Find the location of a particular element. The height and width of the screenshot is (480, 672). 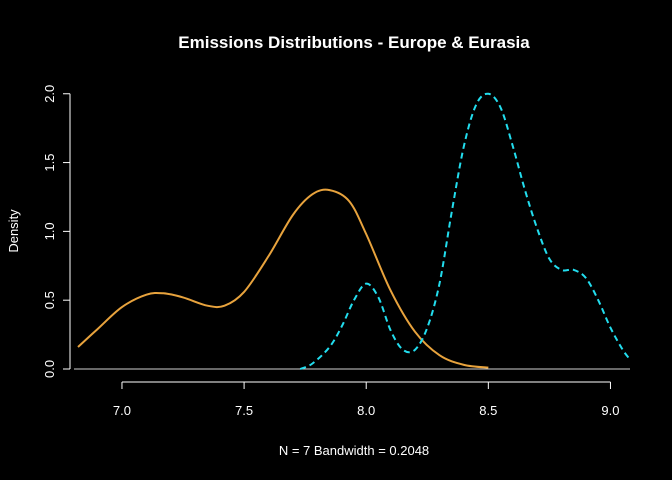

x-axis-label: N = 7 Bandwidth = 0.2048 is located at coordinates (354, 450).